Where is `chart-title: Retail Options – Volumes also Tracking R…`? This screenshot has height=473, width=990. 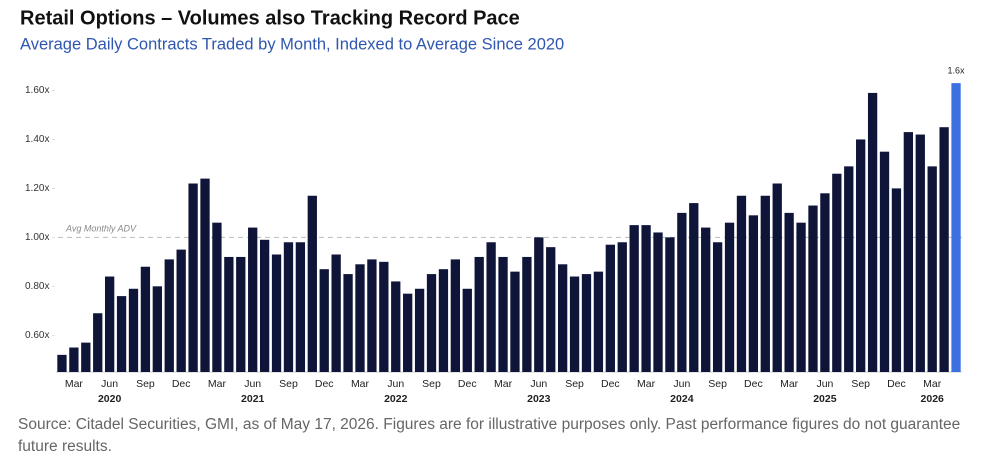 chart-title: Retail Options – Volumes also Tracking R… is located at coordinates (270, 18).